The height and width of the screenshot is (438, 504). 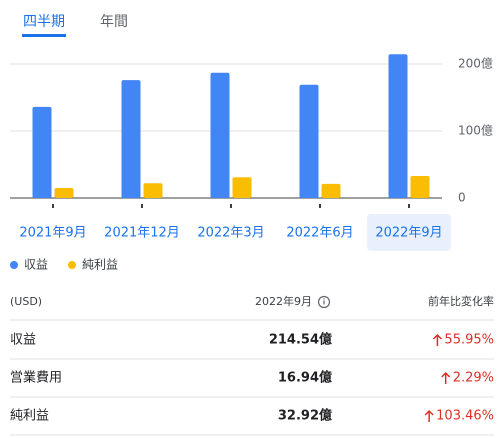 I want to click on info-icon-bar, so click(x=324, y=302).